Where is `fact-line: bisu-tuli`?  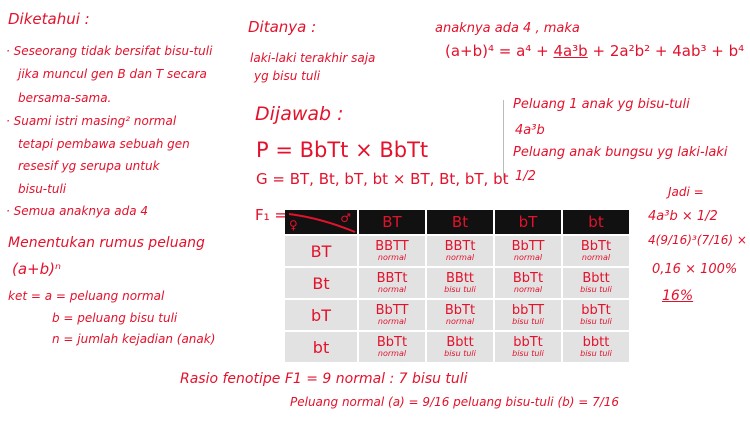 fact-line: bisu-tuli is located at coordinates (42, 189).